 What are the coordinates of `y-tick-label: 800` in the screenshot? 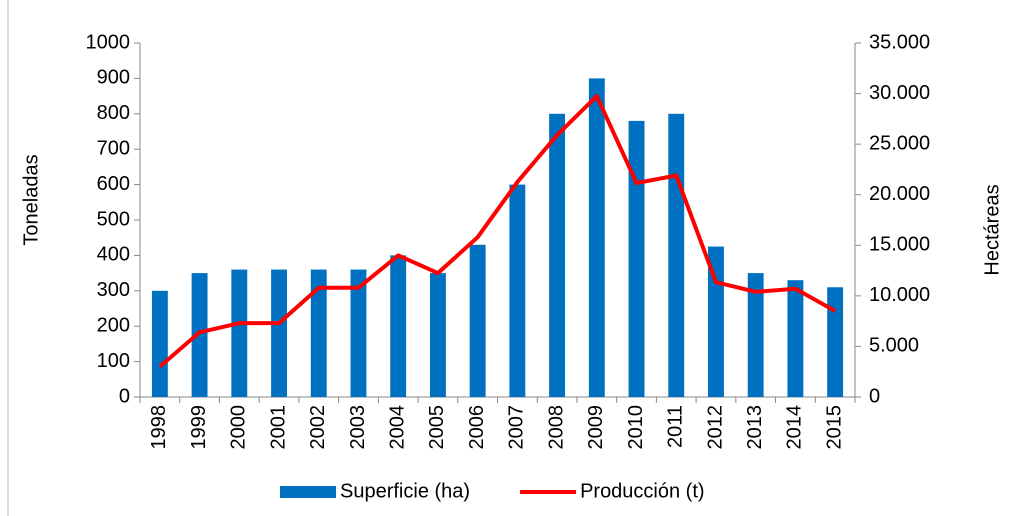 It's located at (113, 113).